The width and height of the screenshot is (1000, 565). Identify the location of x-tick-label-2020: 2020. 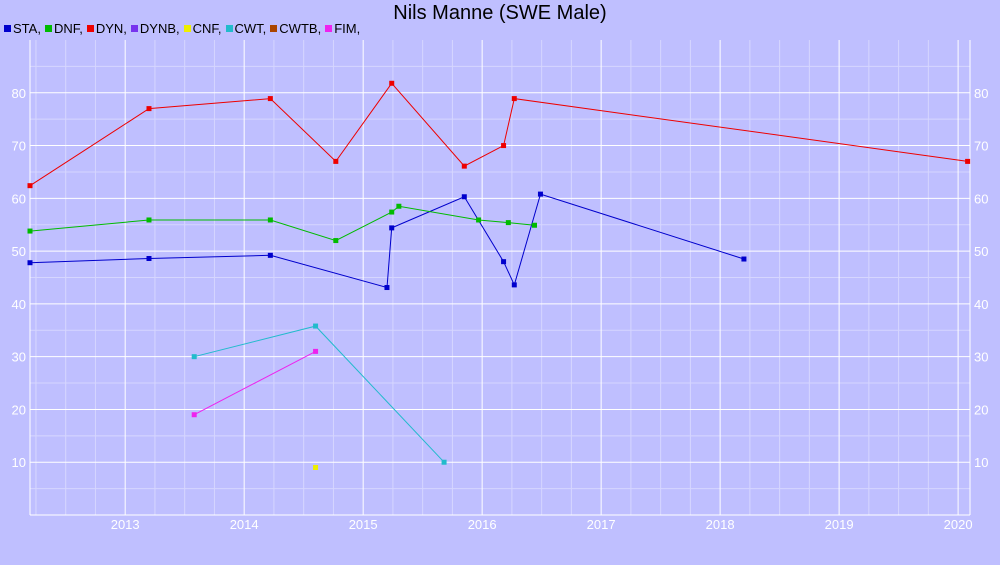
(958, 524).